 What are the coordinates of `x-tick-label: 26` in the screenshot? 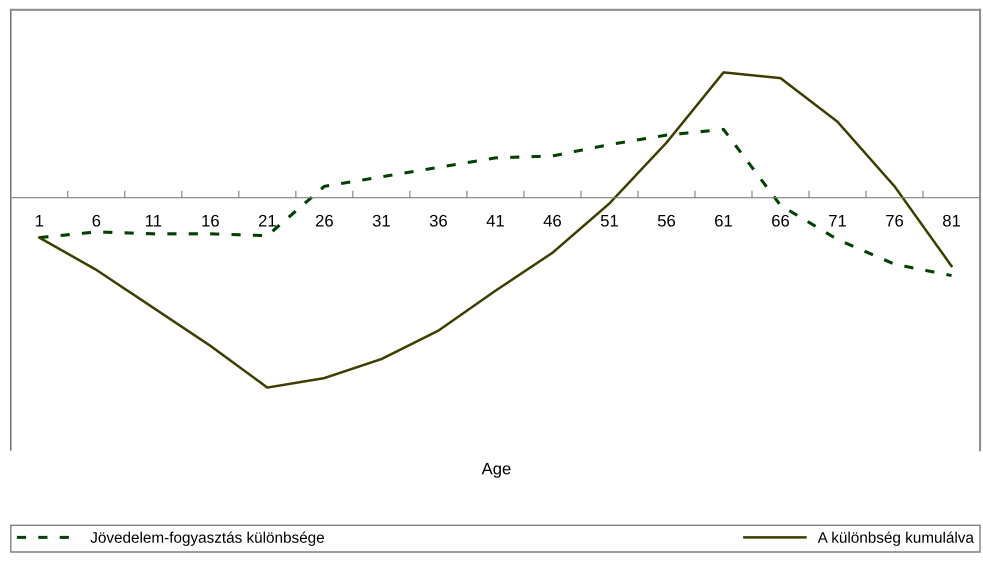 It's located at (324, 220).